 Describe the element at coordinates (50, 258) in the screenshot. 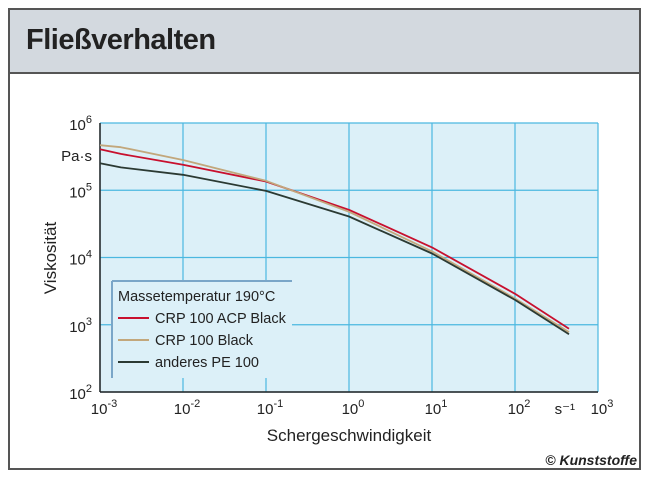

I see `y-axis-title: Viskosität` at that location.